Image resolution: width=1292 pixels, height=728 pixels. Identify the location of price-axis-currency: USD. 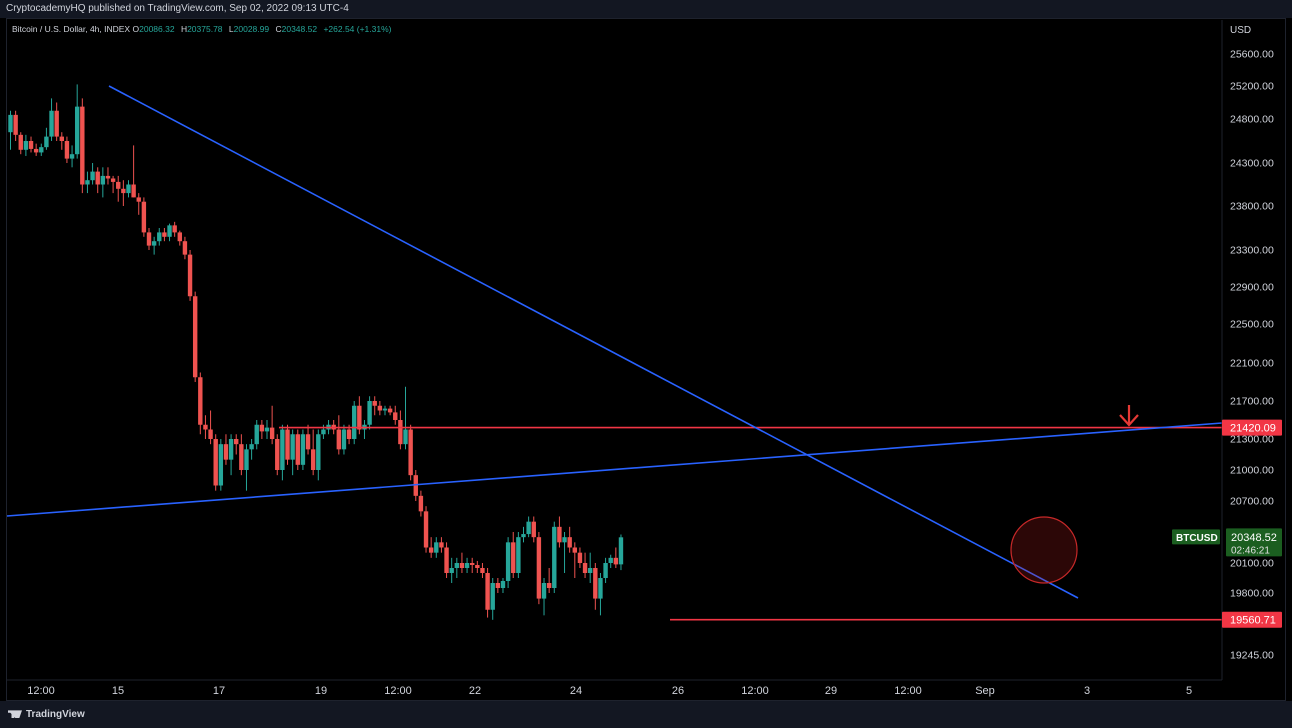
(1240, 30).